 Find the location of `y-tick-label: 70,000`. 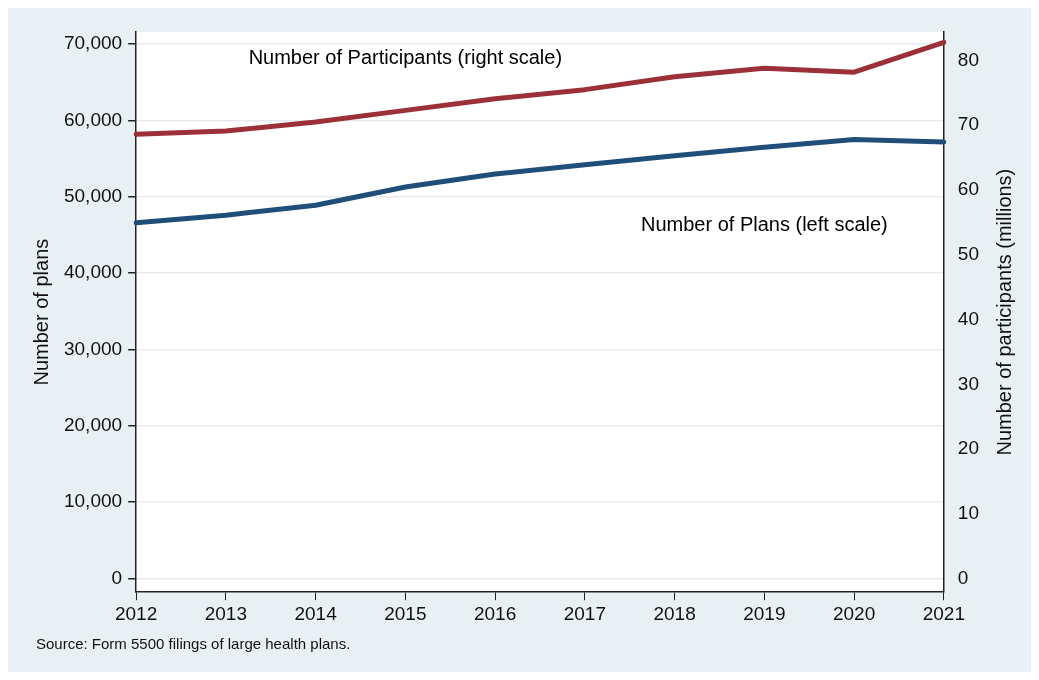

y-tick-label: 70,000 is located at coordinates (93, 43).